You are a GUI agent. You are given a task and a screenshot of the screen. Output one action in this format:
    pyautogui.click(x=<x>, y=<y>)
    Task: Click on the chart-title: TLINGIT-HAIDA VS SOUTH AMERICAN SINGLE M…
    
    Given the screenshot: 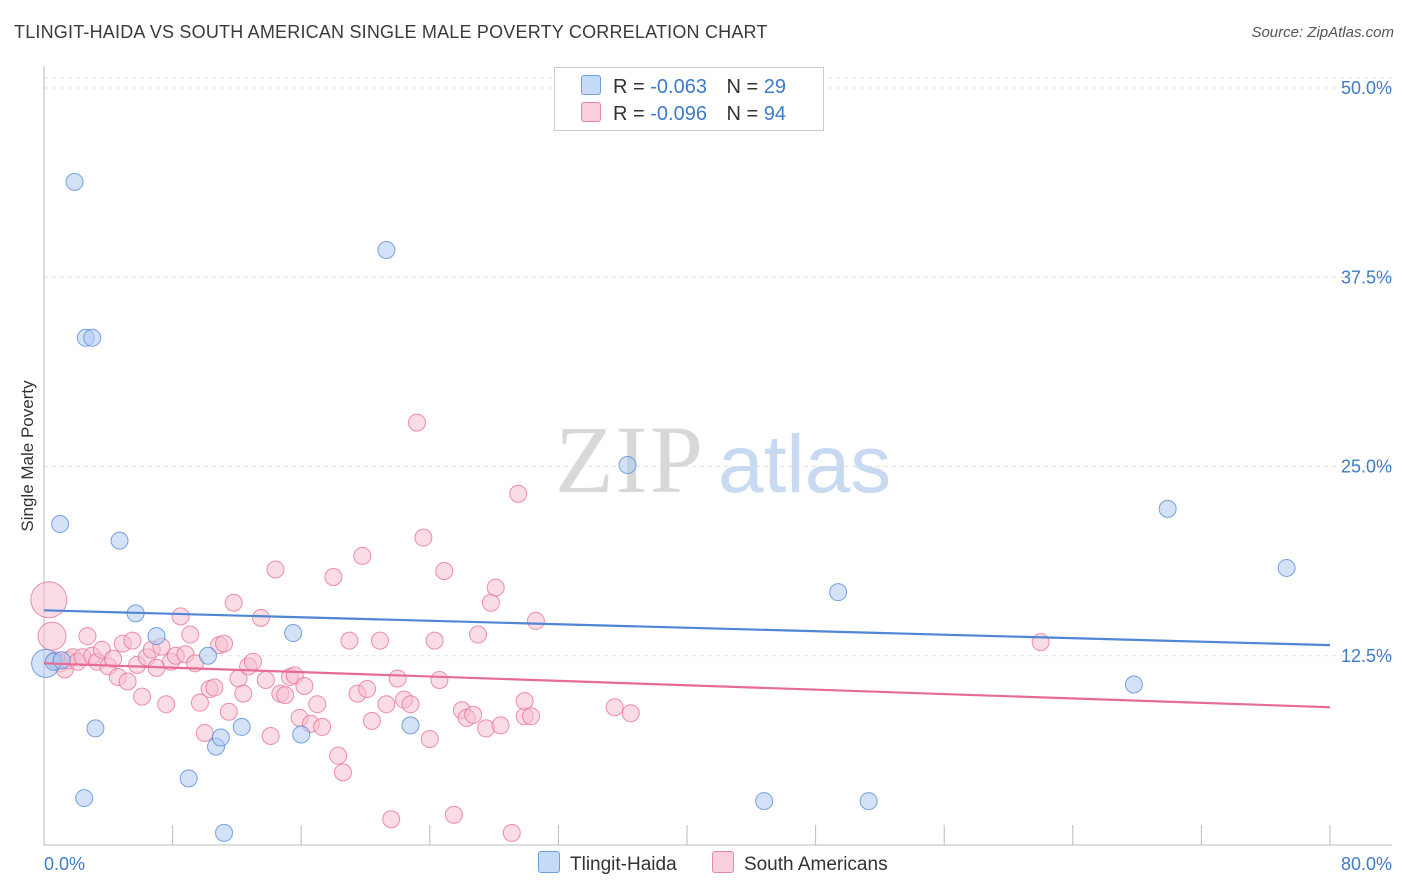 What is the action you would take?
    pyautogui.click(x=391, y=32)
    